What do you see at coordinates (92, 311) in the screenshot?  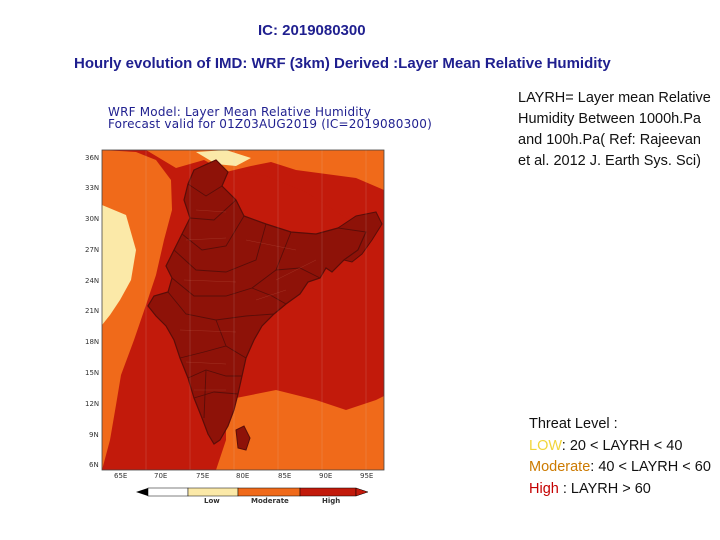 I see `lat-tick-21n: 21N` at bounding box center [92, 311].